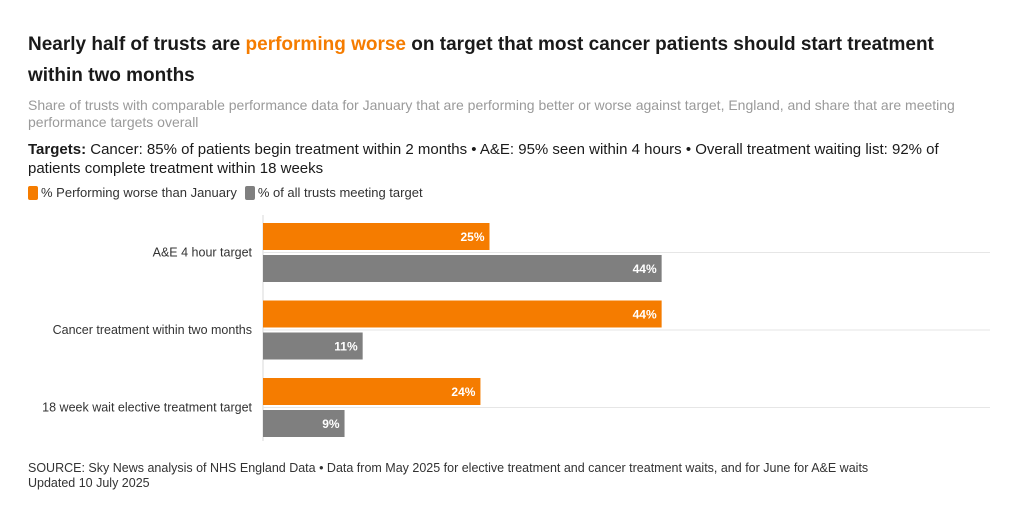 Image resolution: width=1020 pixels, height=519 pixels. I want to click on targets-label: Targets:, so click(57, 149).